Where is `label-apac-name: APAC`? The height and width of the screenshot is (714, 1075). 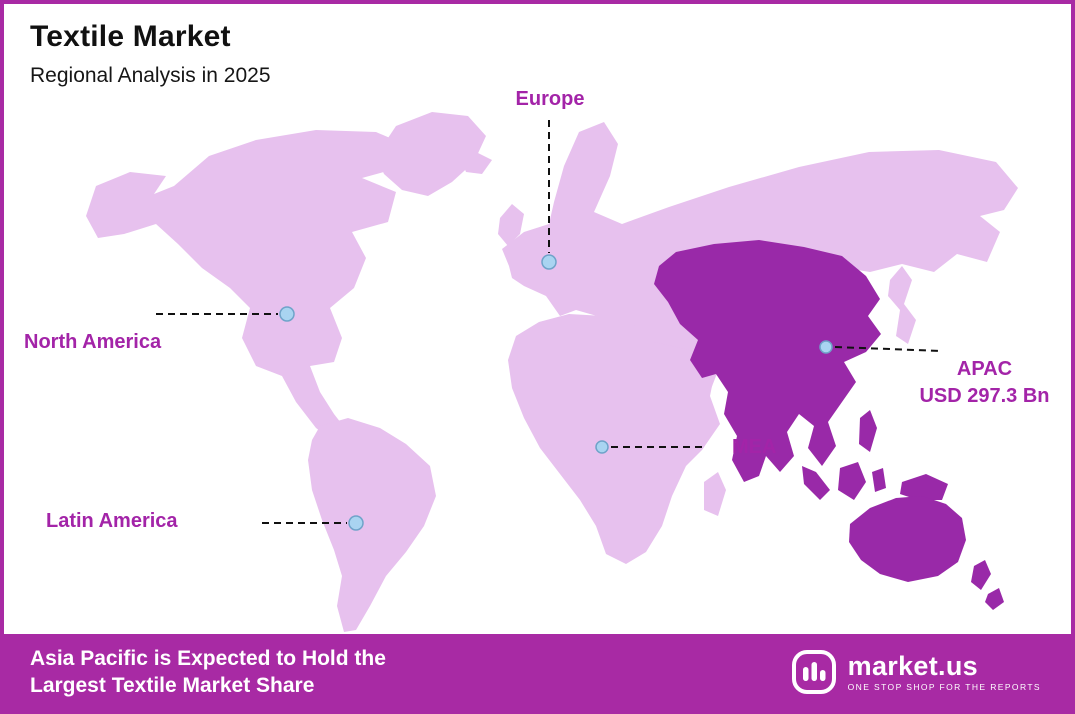
label-apac-name: APAC is located at coordinates (984, 369).